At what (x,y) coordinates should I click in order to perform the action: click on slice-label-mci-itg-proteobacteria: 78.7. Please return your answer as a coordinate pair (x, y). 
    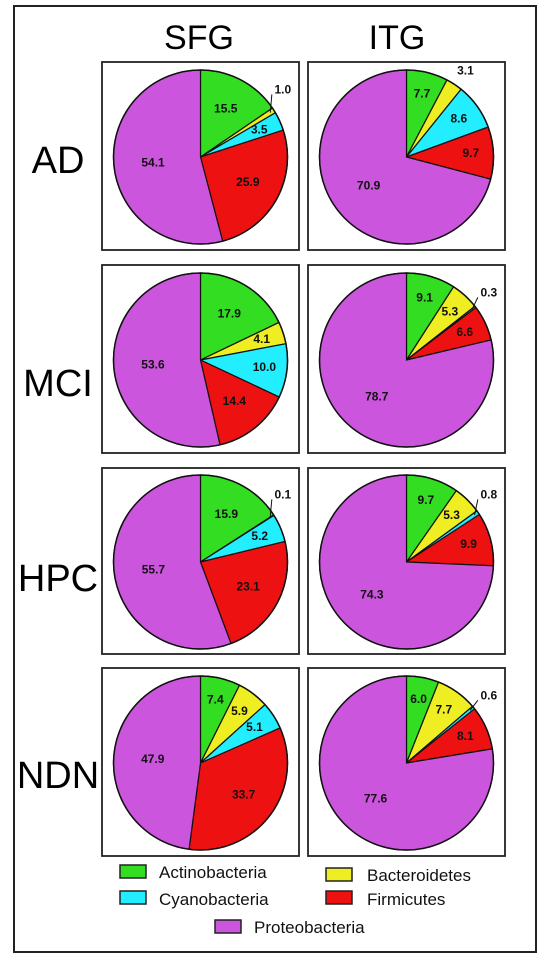
    Looking at the image, I should click on (377, 397).